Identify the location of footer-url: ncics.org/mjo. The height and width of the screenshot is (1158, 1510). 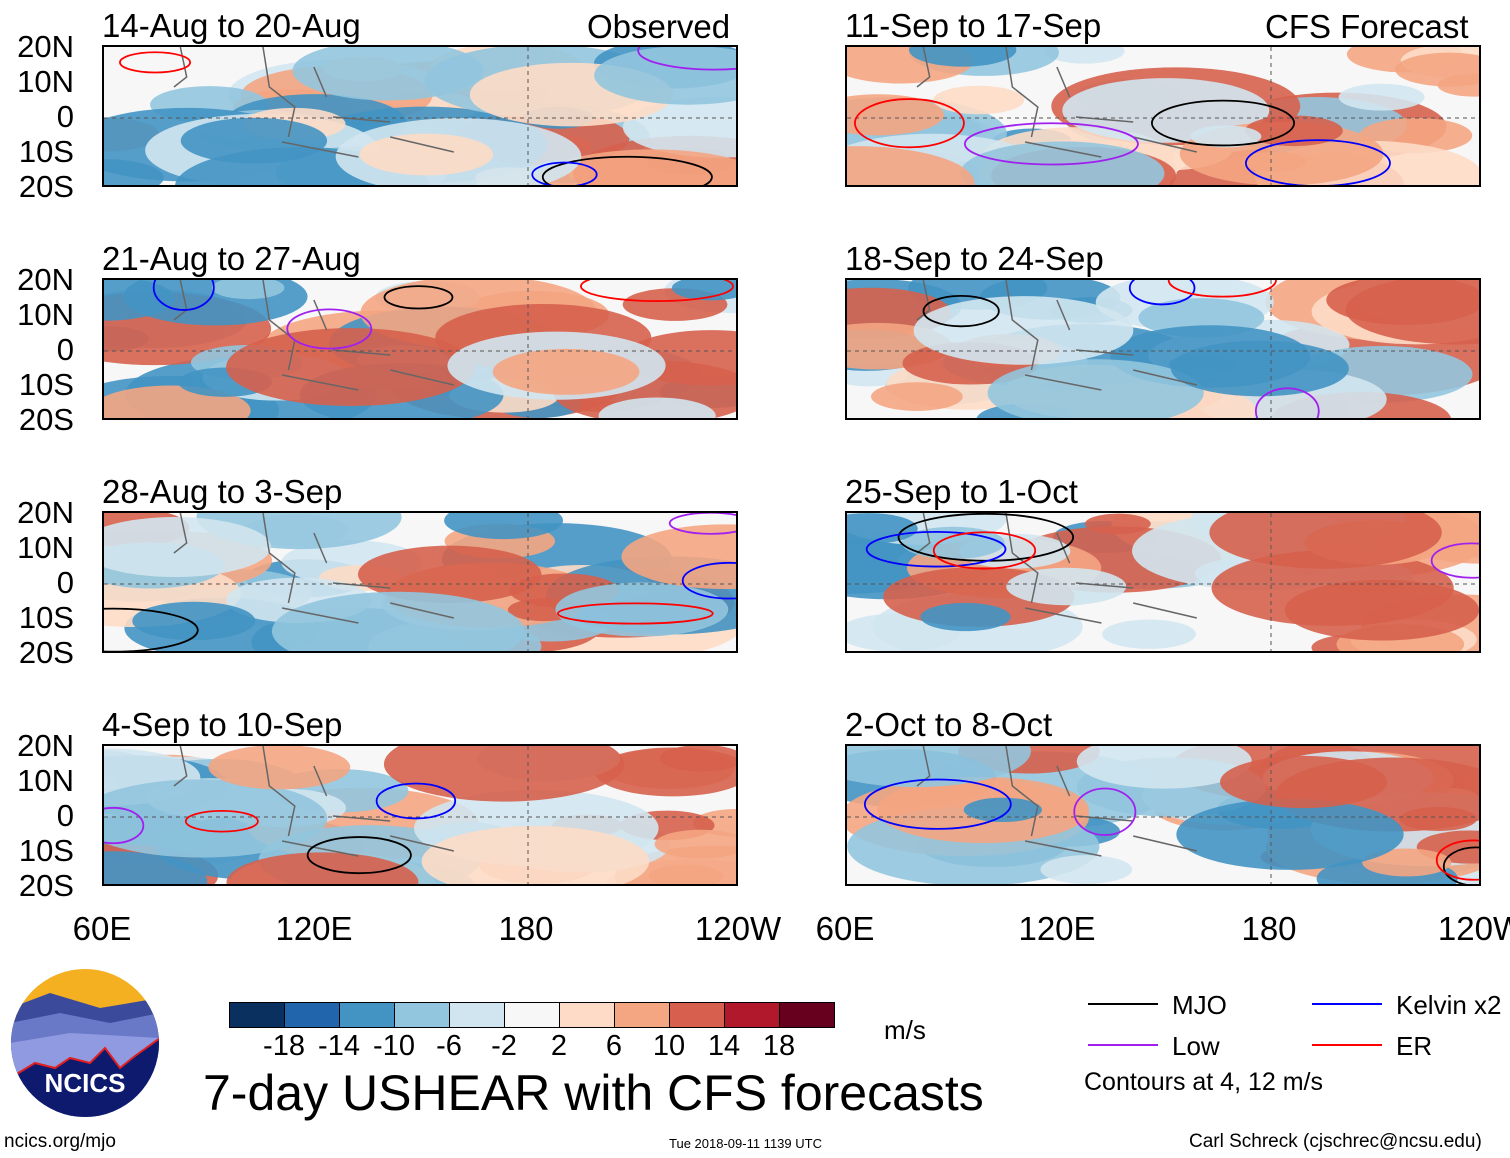
(60, 1141).